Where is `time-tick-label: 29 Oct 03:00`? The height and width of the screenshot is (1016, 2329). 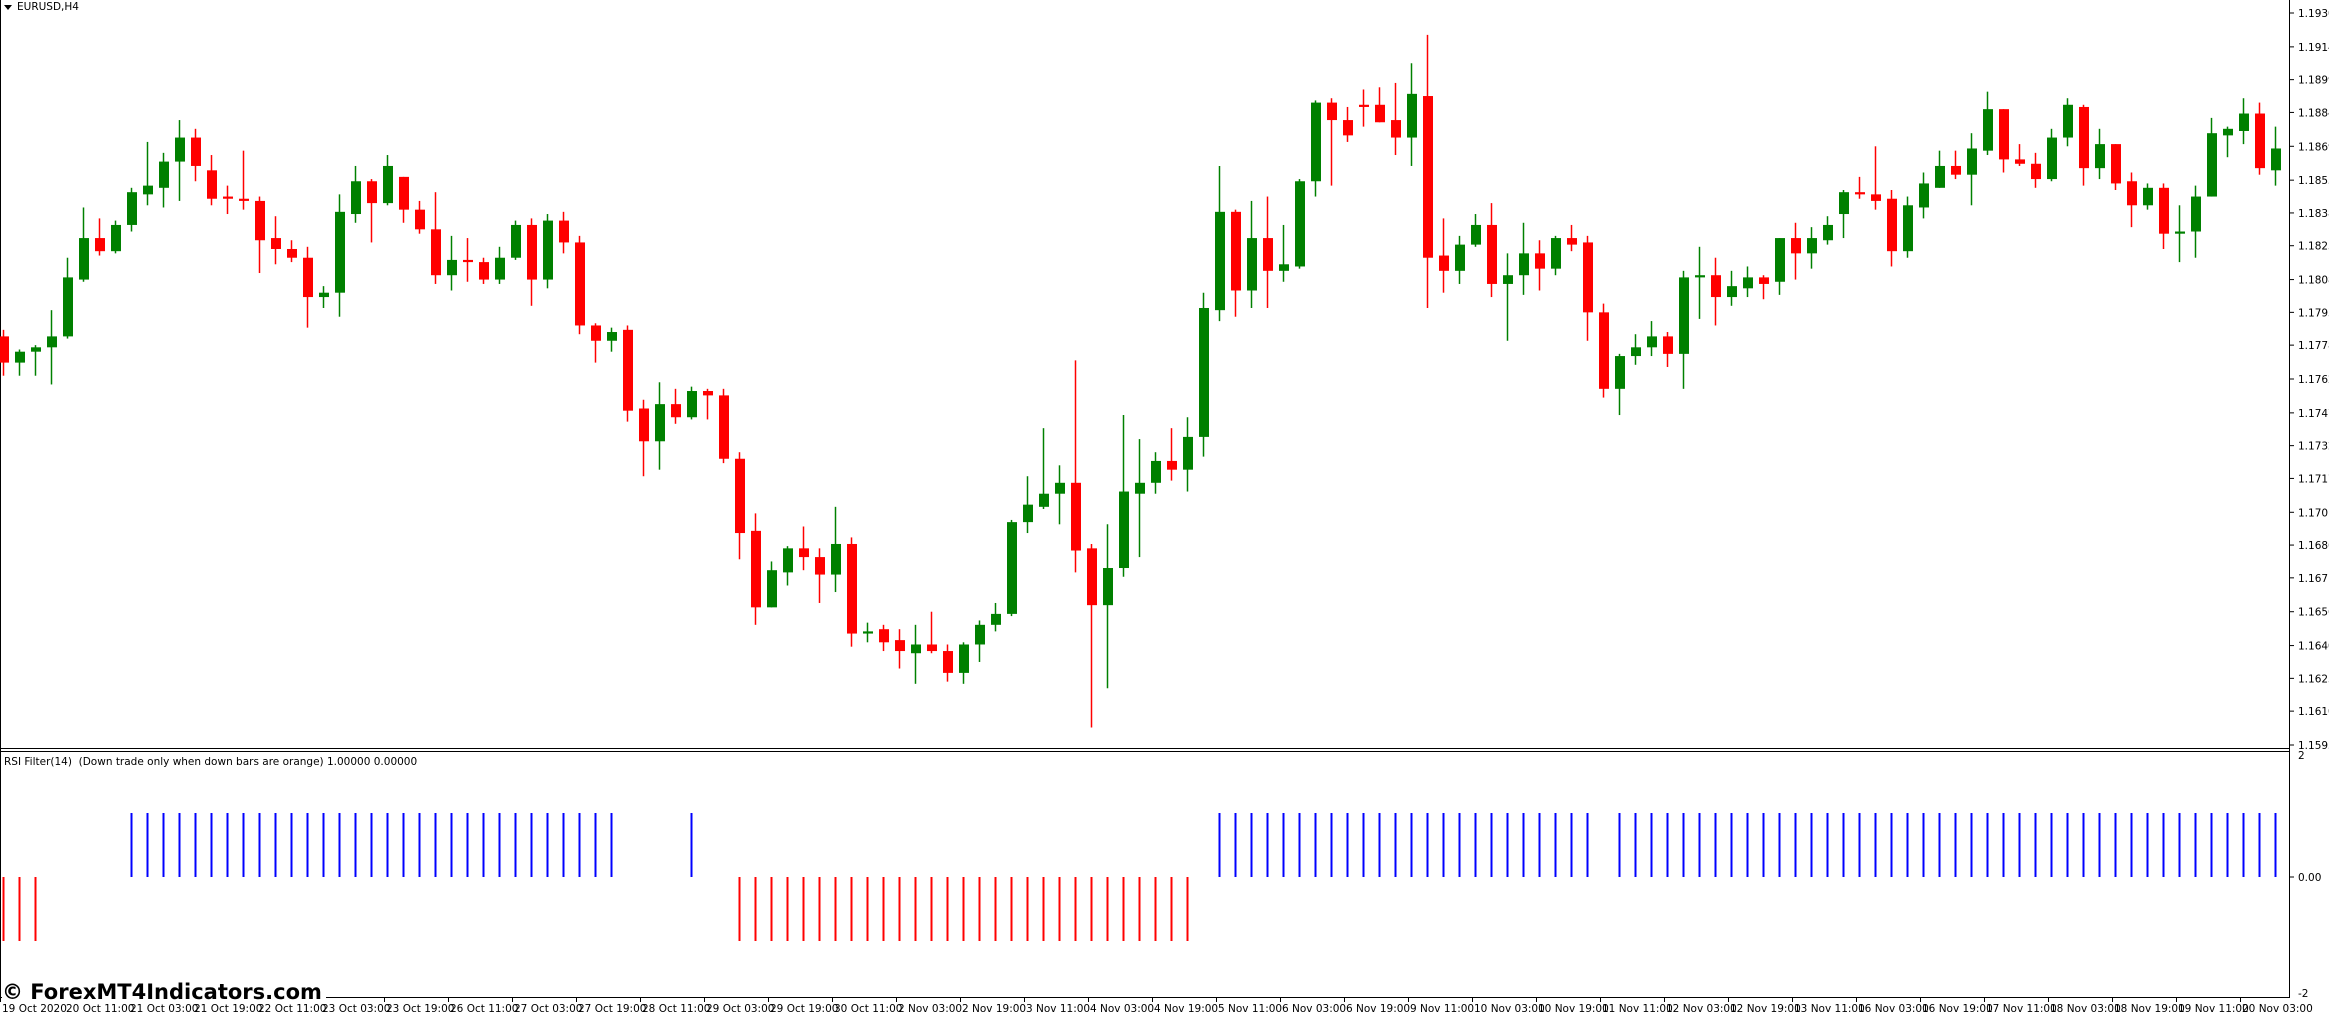
time-tick-label: 29 Oct 03:00 is located at coordinates (740, 1009).